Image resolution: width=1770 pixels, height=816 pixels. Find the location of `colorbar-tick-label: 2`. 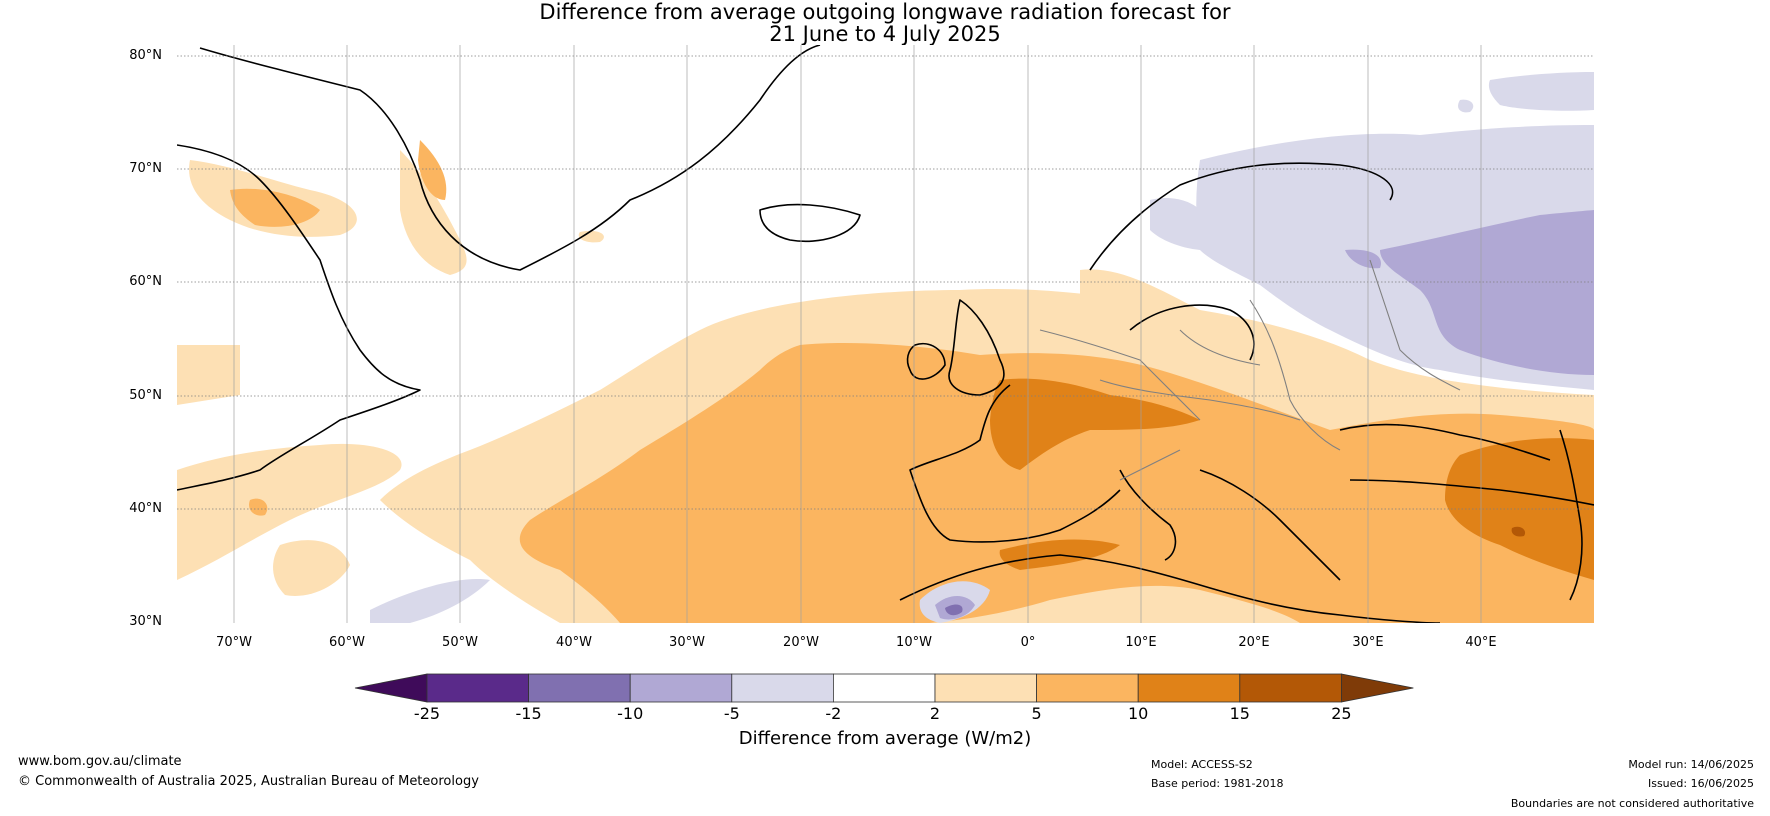

colorbar-tick-label: 2 is located at coordinates (935, 713).